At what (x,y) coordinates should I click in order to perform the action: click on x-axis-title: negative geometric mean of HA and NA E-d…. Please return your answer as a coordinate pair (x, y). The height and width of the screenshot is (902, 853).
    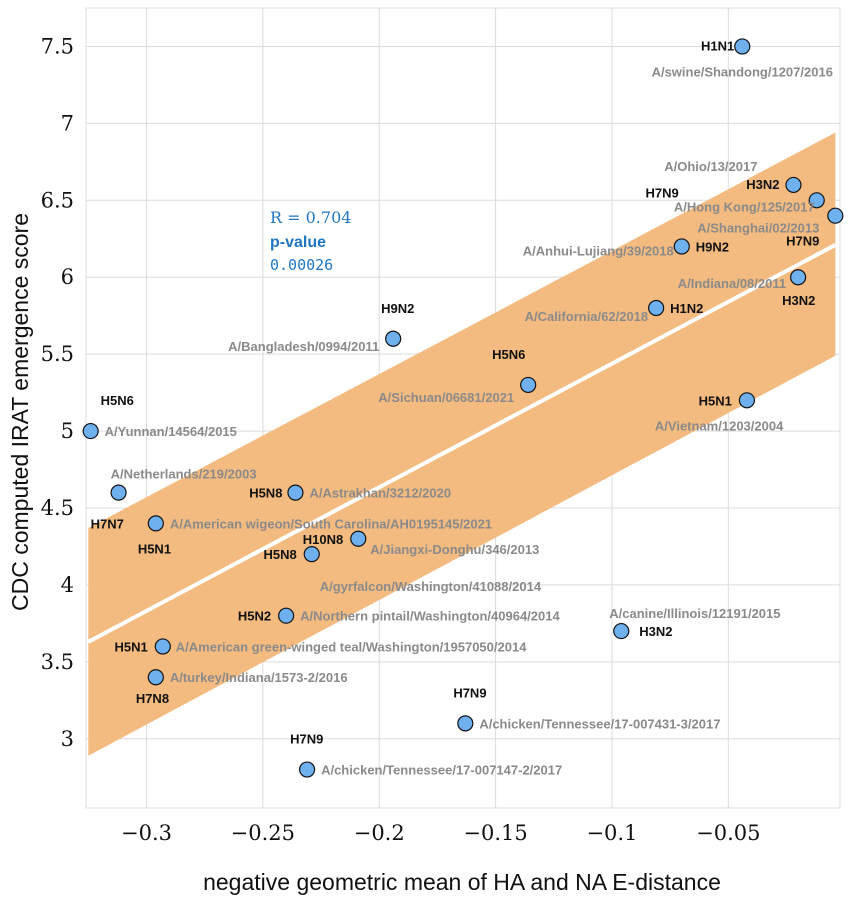
    Looking at the image, I should click on (462, 882).